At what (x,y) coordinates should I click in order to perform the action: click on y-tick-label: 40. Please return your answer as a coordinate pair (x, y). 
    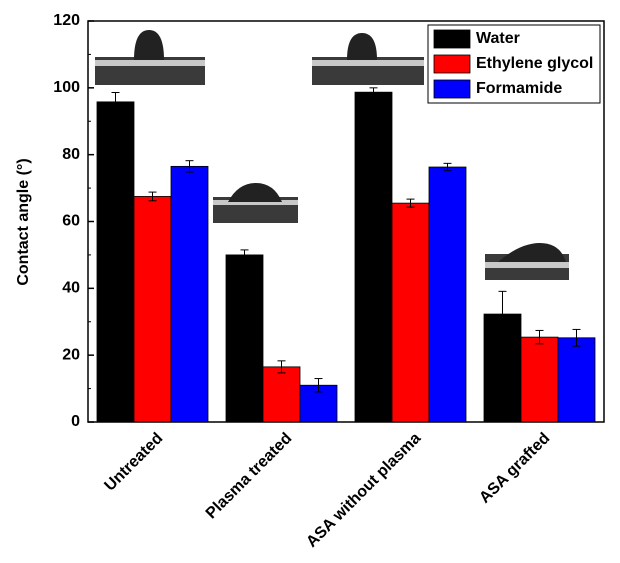
    Looking at the image, I should click on (71, 288).